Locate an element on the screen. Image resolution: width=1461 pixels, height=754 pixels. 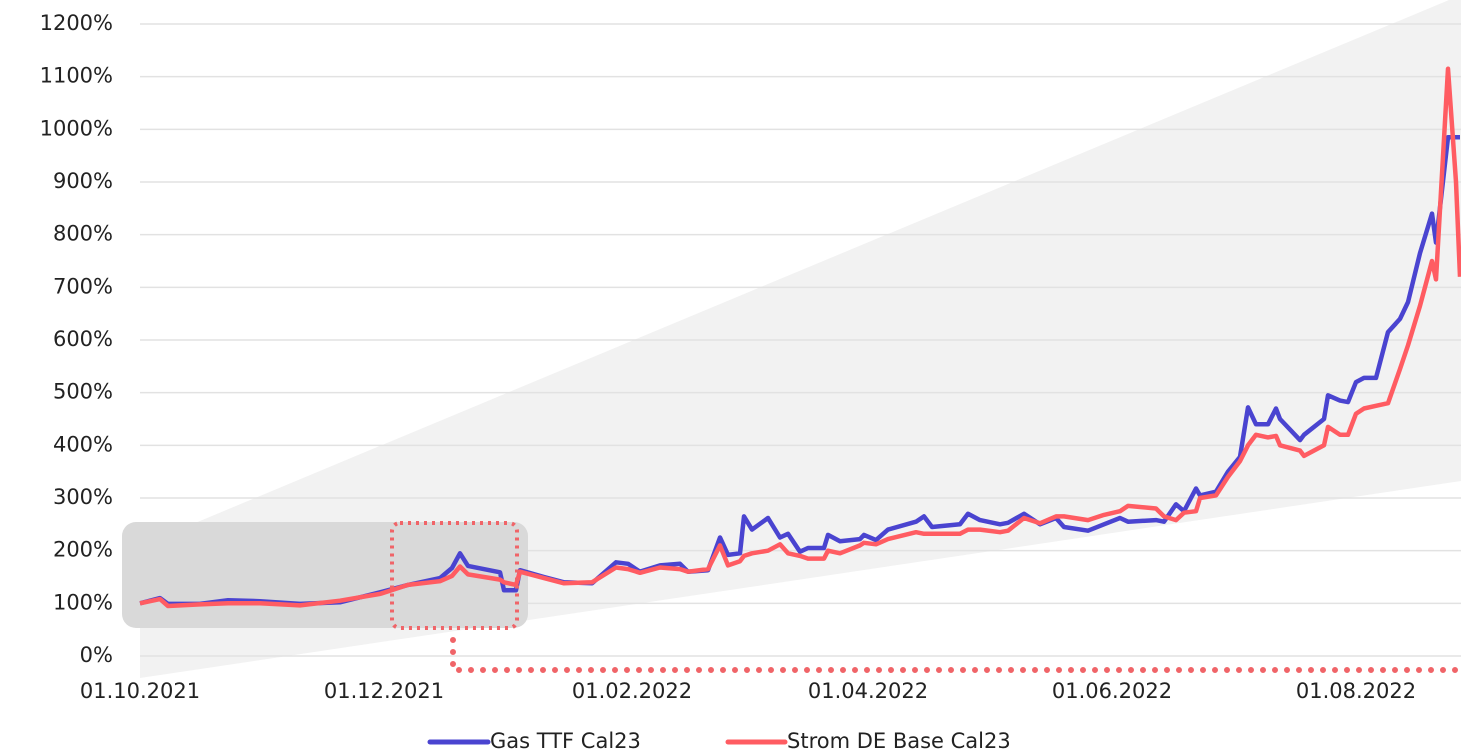
connector is located at coordinates (955, 655).